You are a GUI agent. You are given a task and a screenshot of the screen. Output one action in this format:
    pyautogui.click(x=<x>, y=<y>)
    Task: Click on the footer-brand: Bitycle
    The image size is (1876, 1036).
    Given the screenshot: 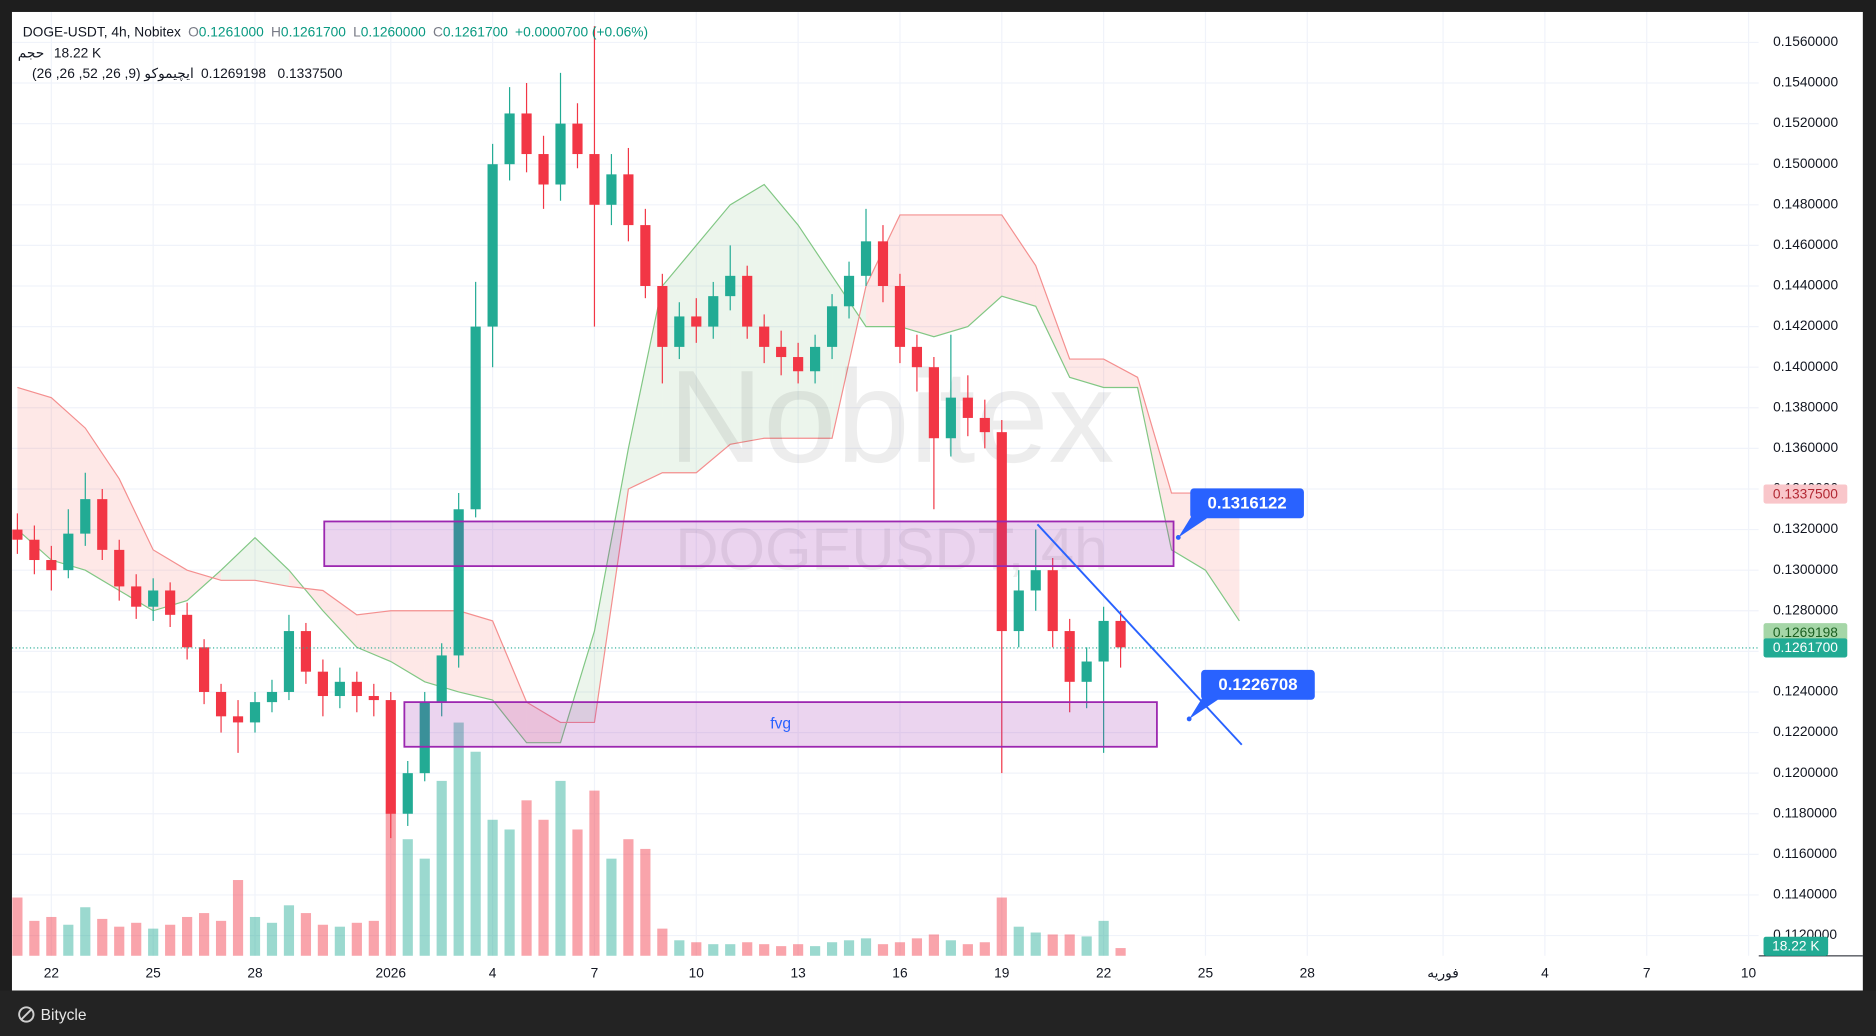 What is the action you would take?
    pyautogui.click(x=64, y=1015)
    